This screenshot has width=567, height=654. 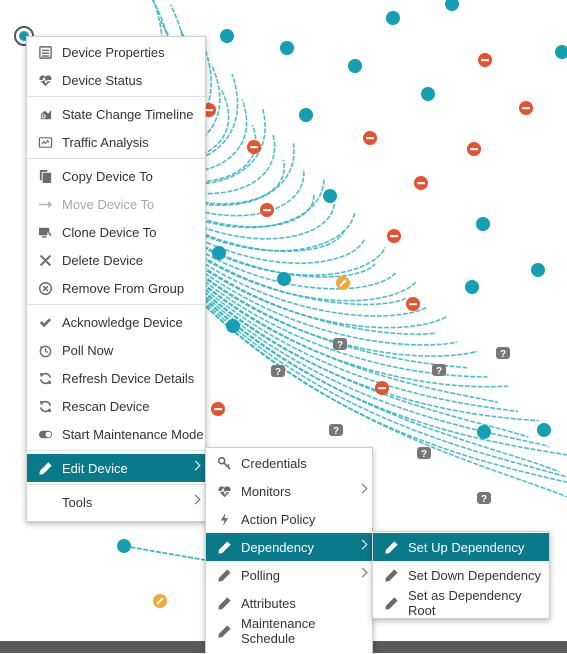 I want to click on clone-icon, so click(x=45, y=232).